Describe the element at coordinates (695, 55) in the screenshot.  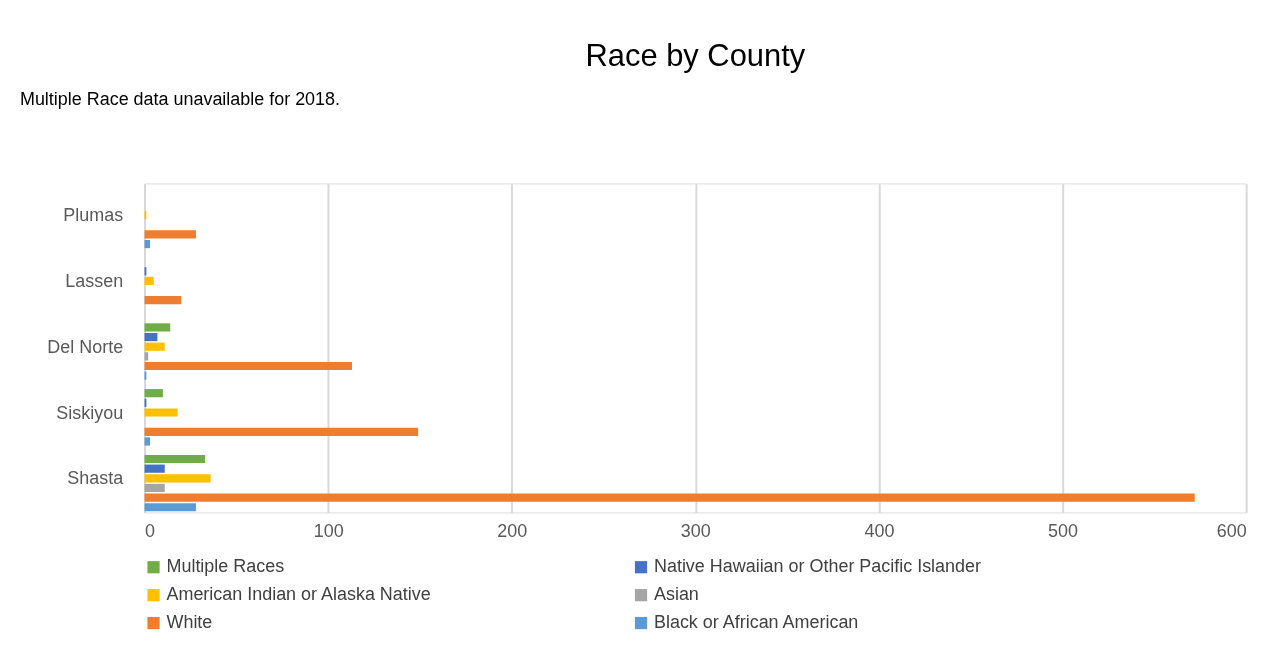
I see `chart-title: Race by County` at that location.